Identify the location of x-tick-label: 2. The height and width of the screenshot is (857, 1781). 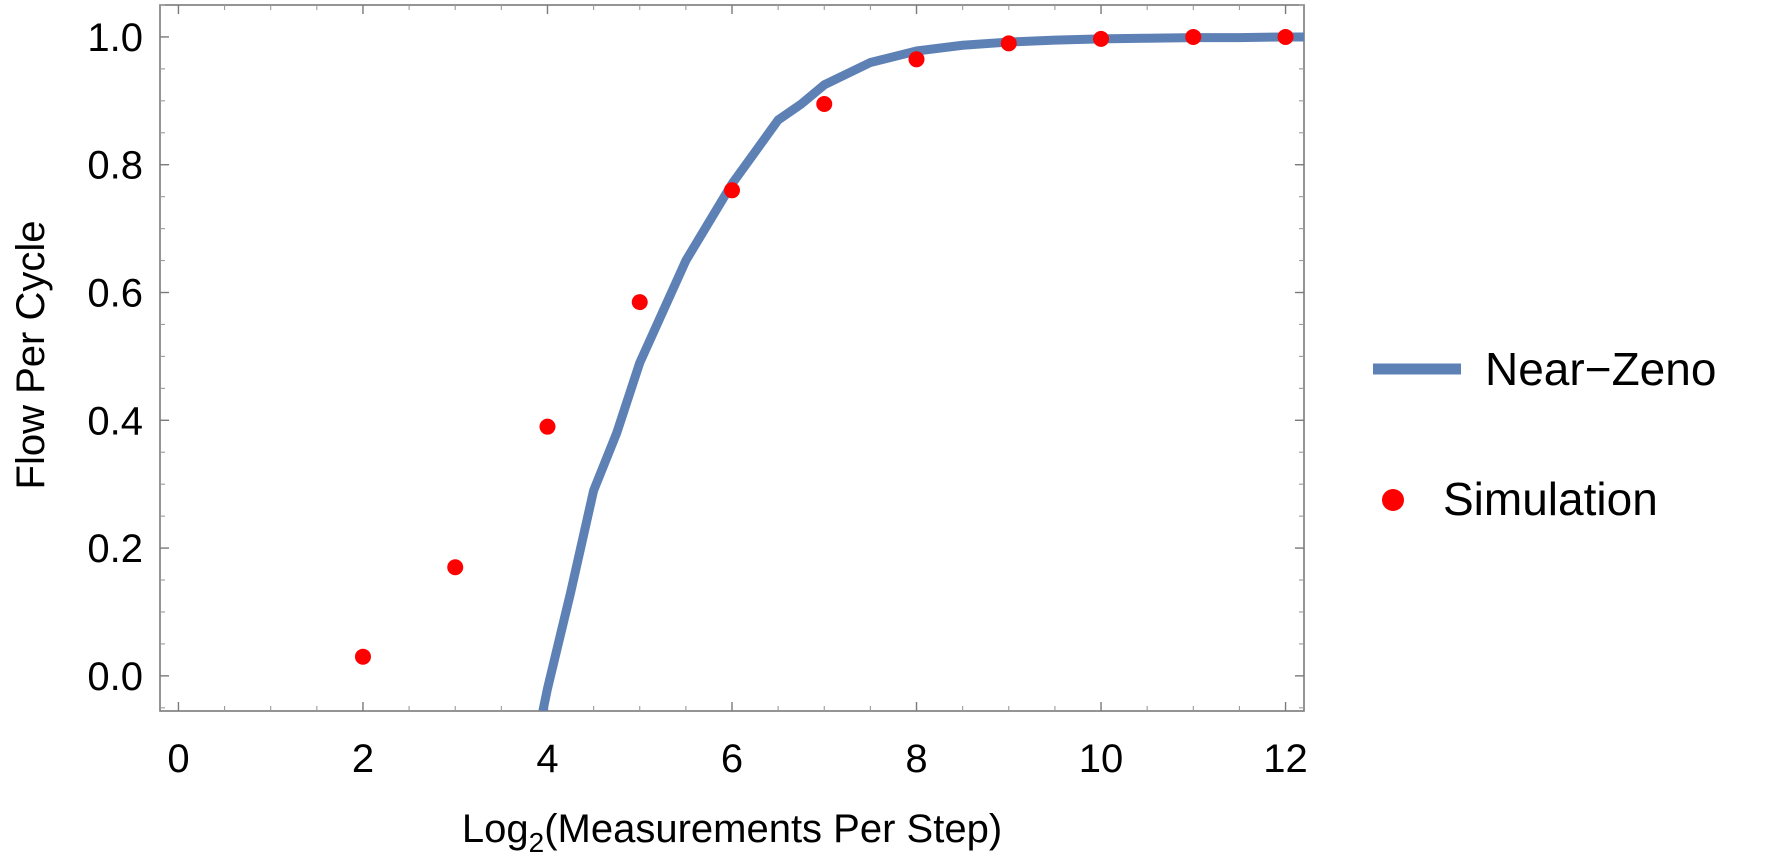
(363, 759).